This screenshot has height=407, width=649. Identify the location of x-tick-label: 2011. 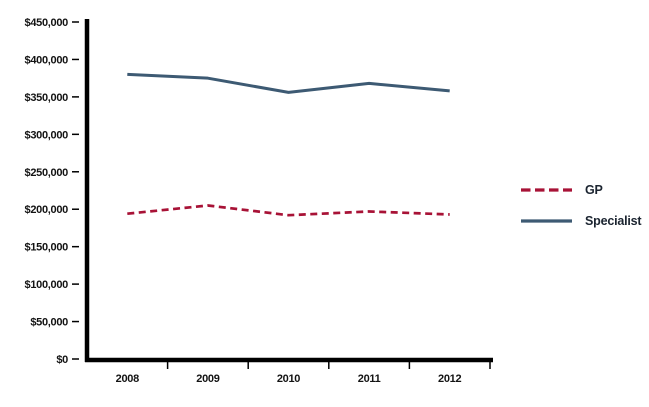
(369, 379).